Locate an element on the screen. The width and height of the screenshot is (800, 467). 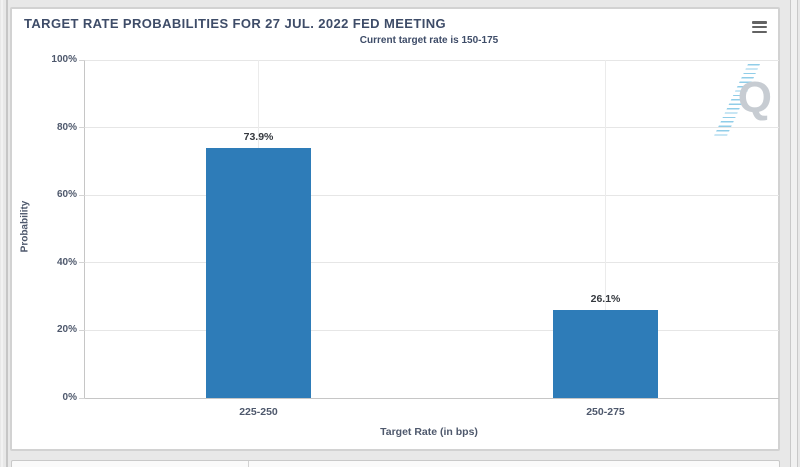
chart-context-menu-button is located at coordinates (759, 27).